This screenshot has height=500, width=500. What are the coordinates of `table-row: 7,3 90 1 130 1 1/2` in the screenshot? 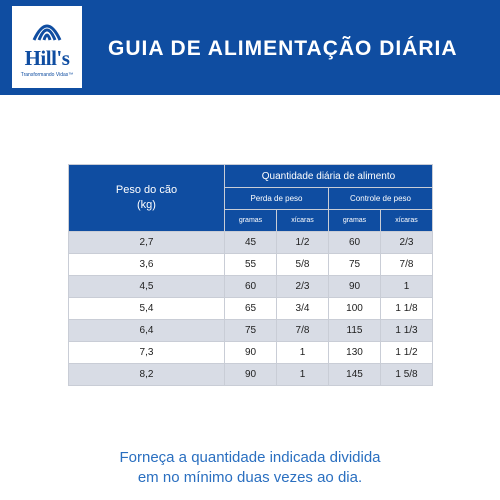 It's located at (250, 352).